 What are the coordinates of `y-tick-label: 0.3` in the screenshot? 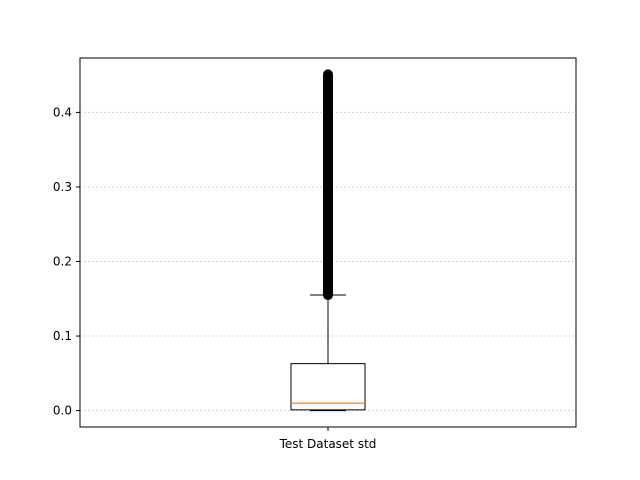 It's located at (62, 187).